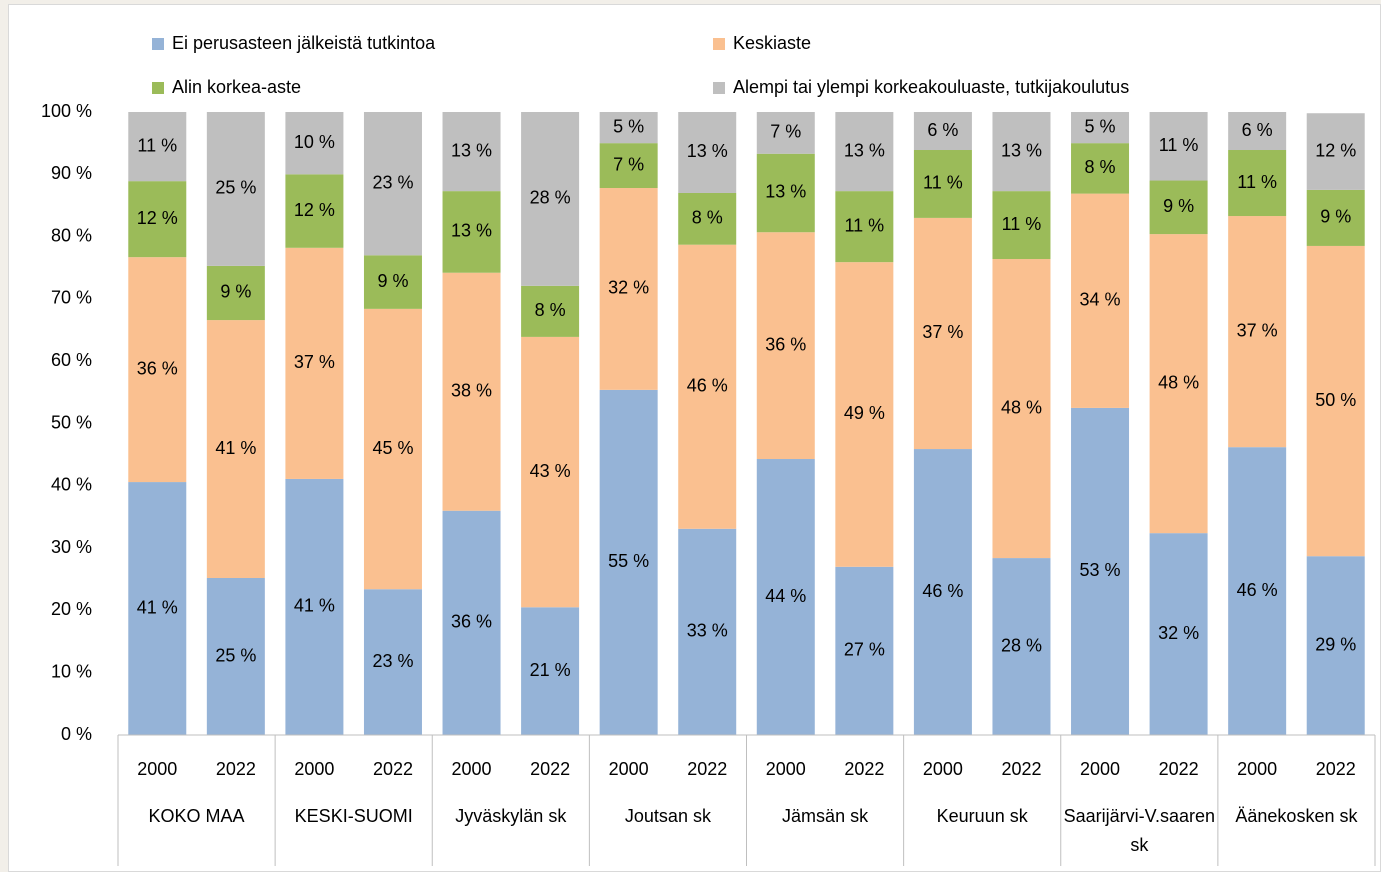 This screenshot has width=1381, height=872. I want to click on data-label: 36 %, so click(157, 368).